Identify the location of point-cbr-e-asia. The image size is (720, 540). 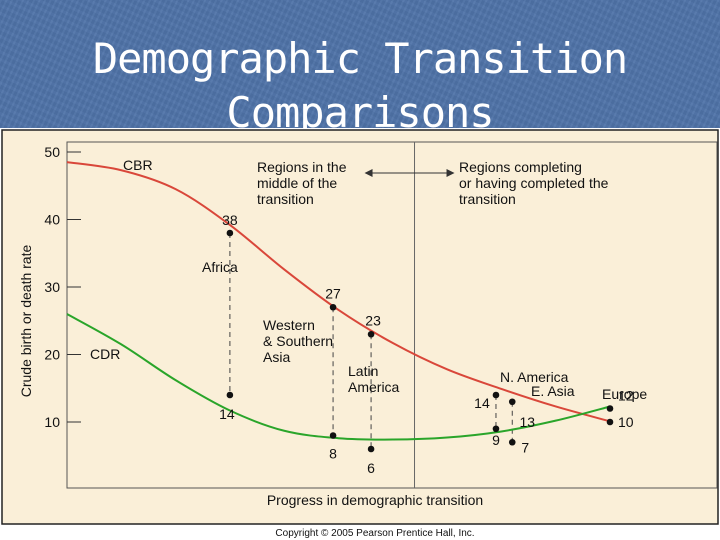
(512, 402).